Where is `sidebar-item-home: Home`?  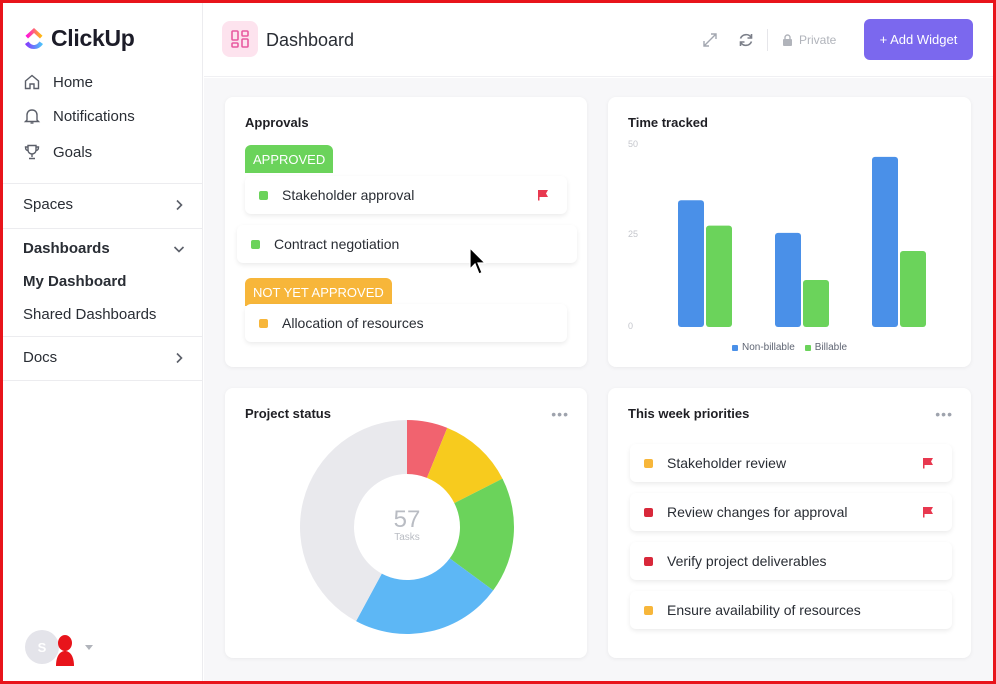 sidebar-item-home: Home is located at coordinates (58, 82).